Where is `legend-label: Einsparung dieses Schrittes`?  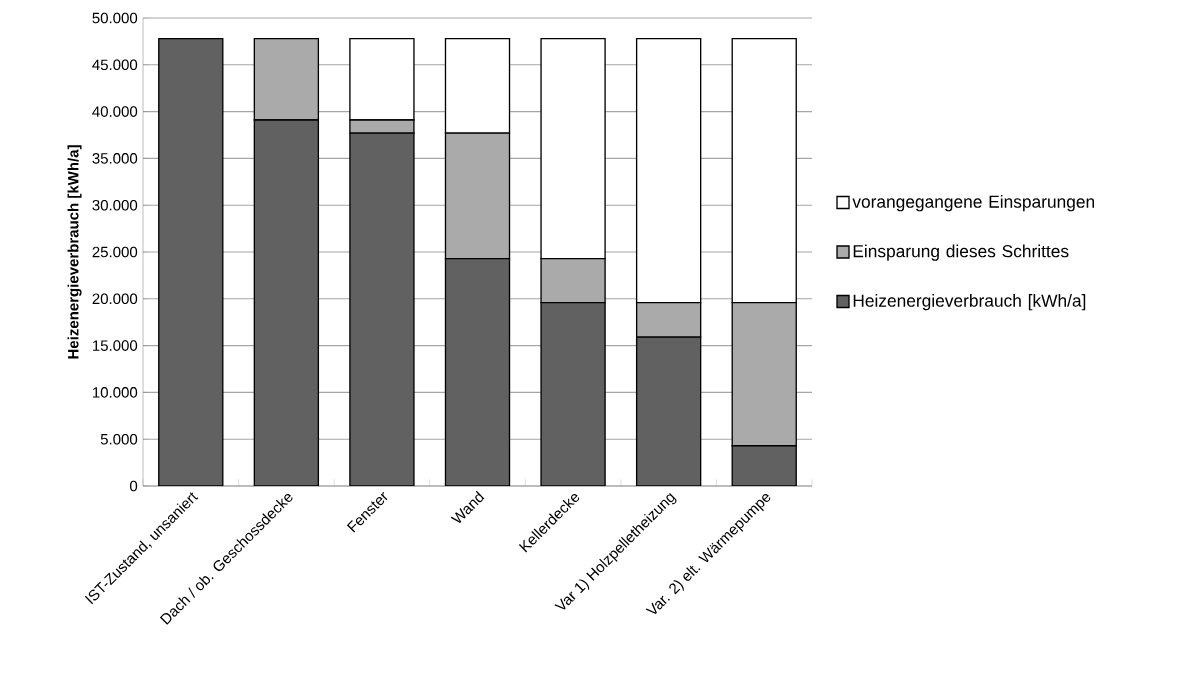 legend-label: Einsparung dieses Schrittes is located at coordinates (961, 252).